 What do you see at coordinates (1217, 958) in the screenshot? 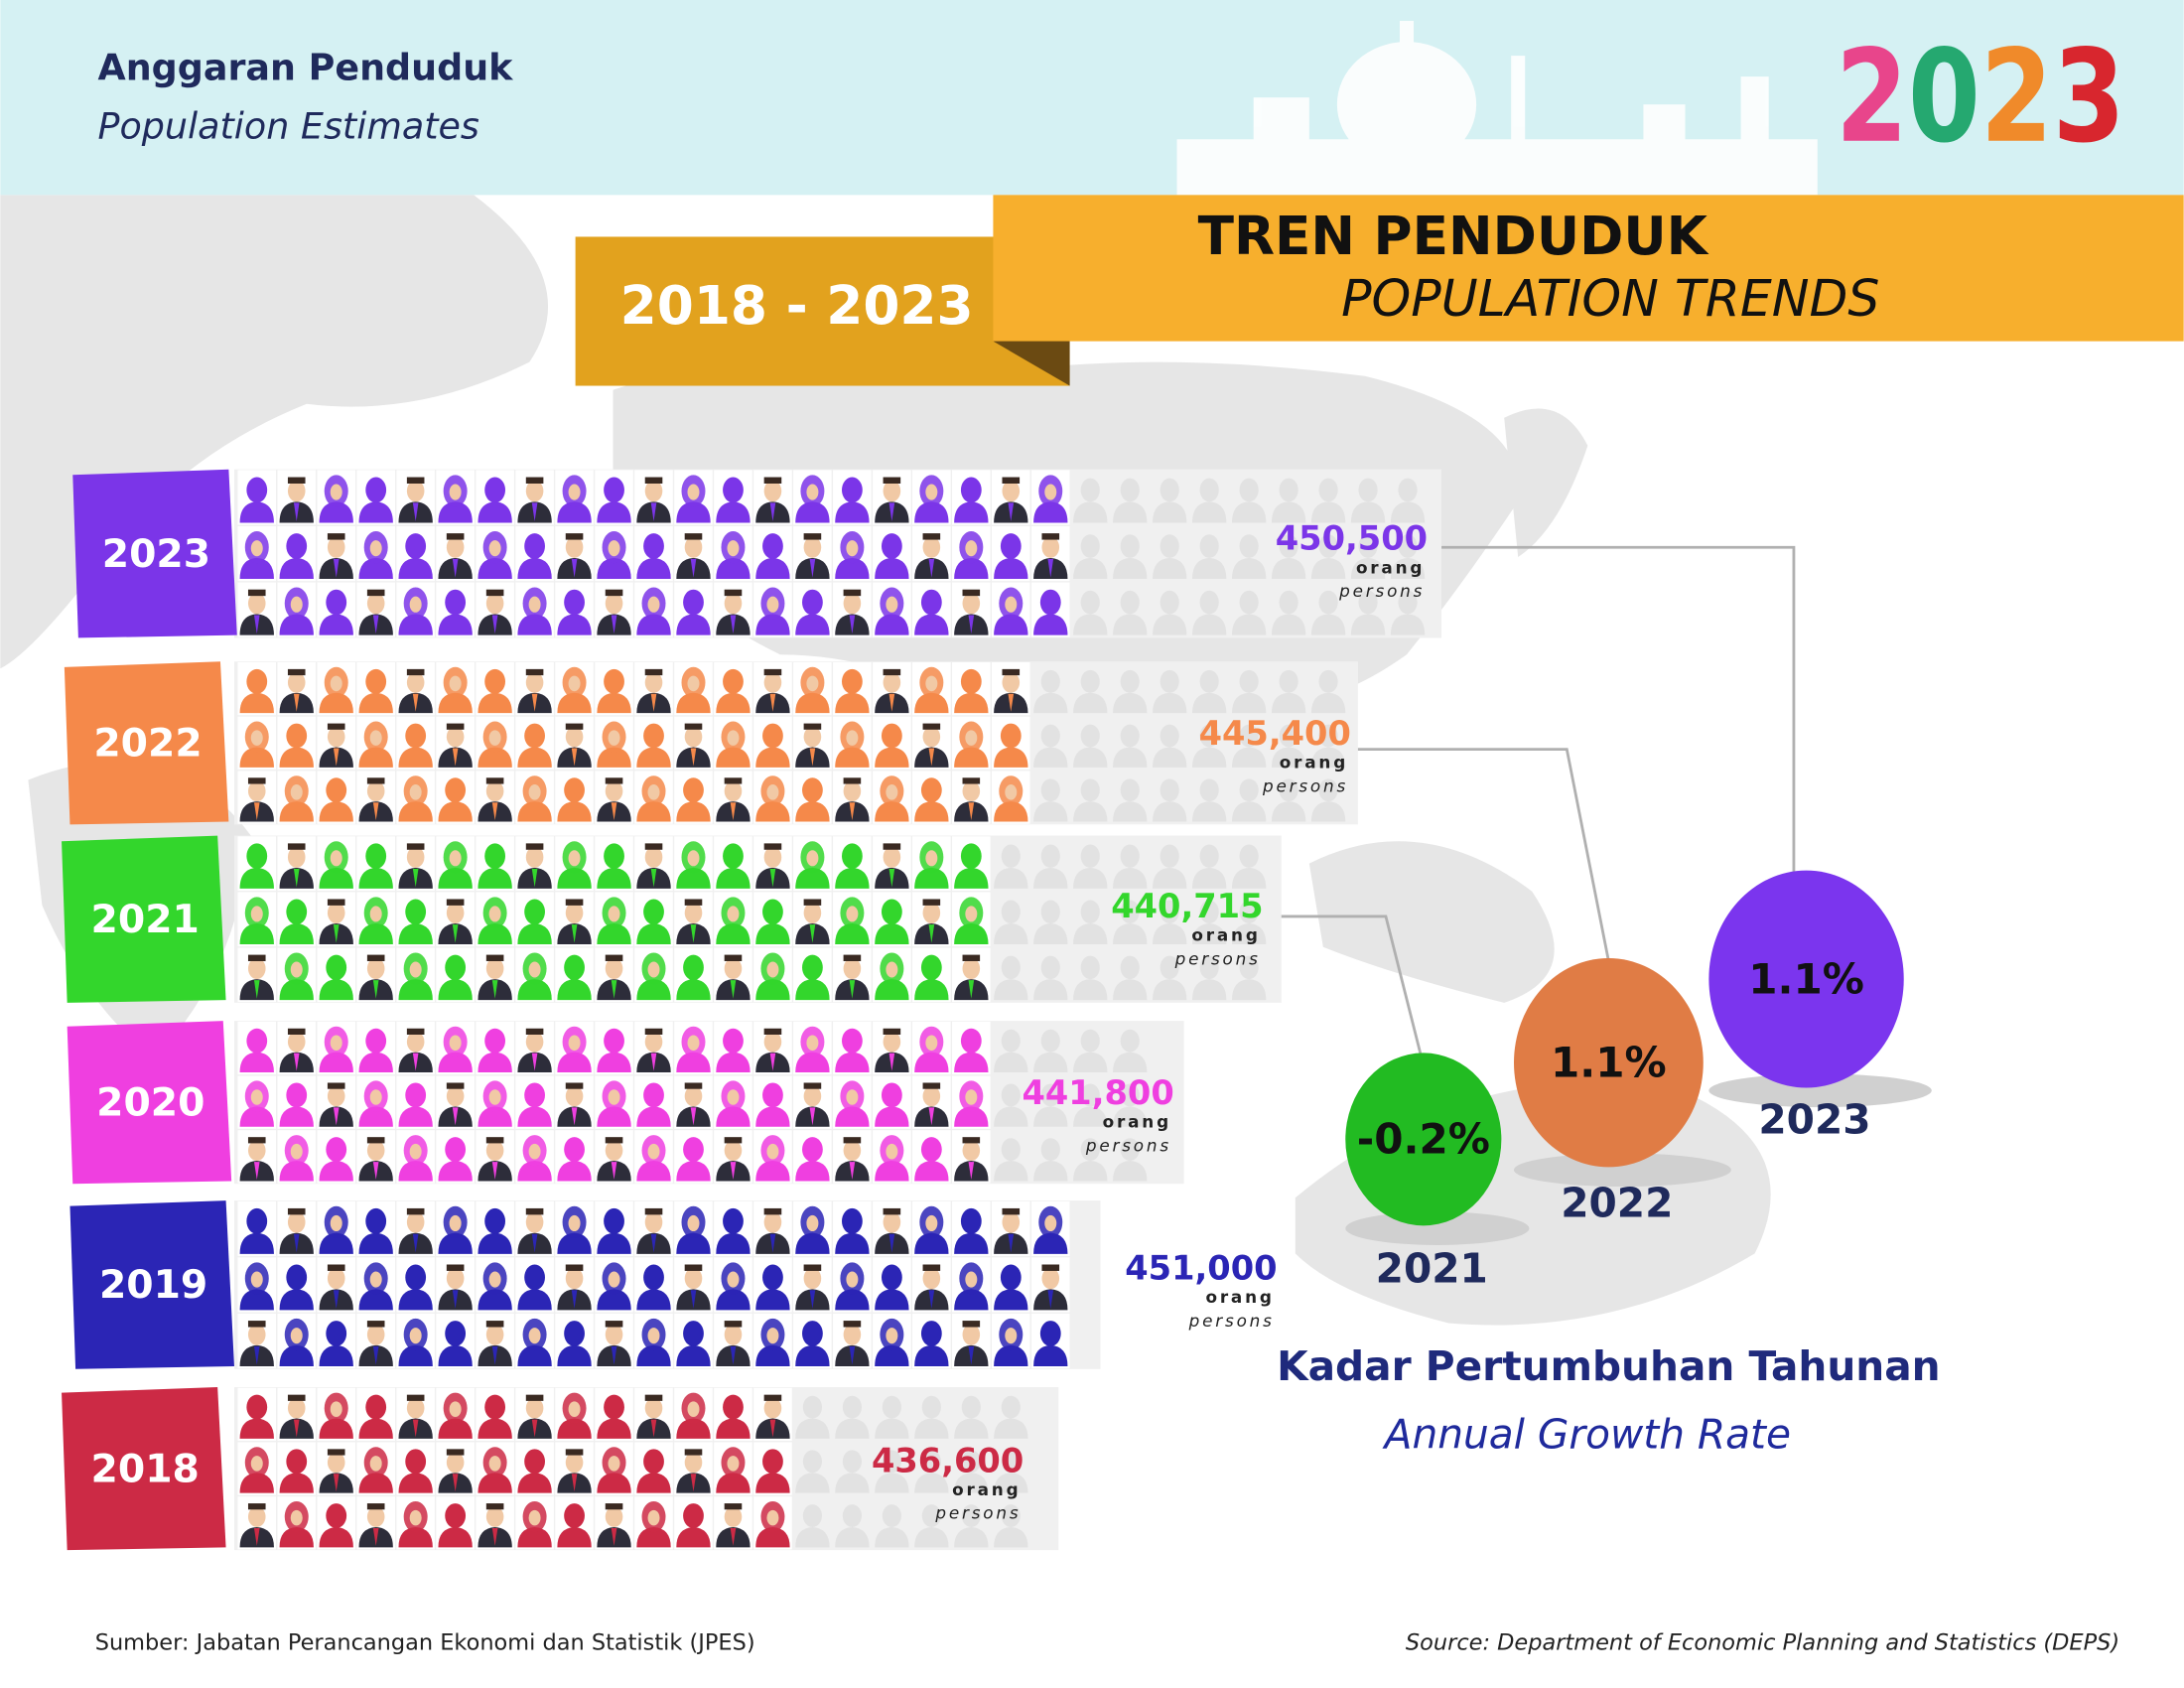
I see `unit-en: persons` at bounding box center [1217, 958].